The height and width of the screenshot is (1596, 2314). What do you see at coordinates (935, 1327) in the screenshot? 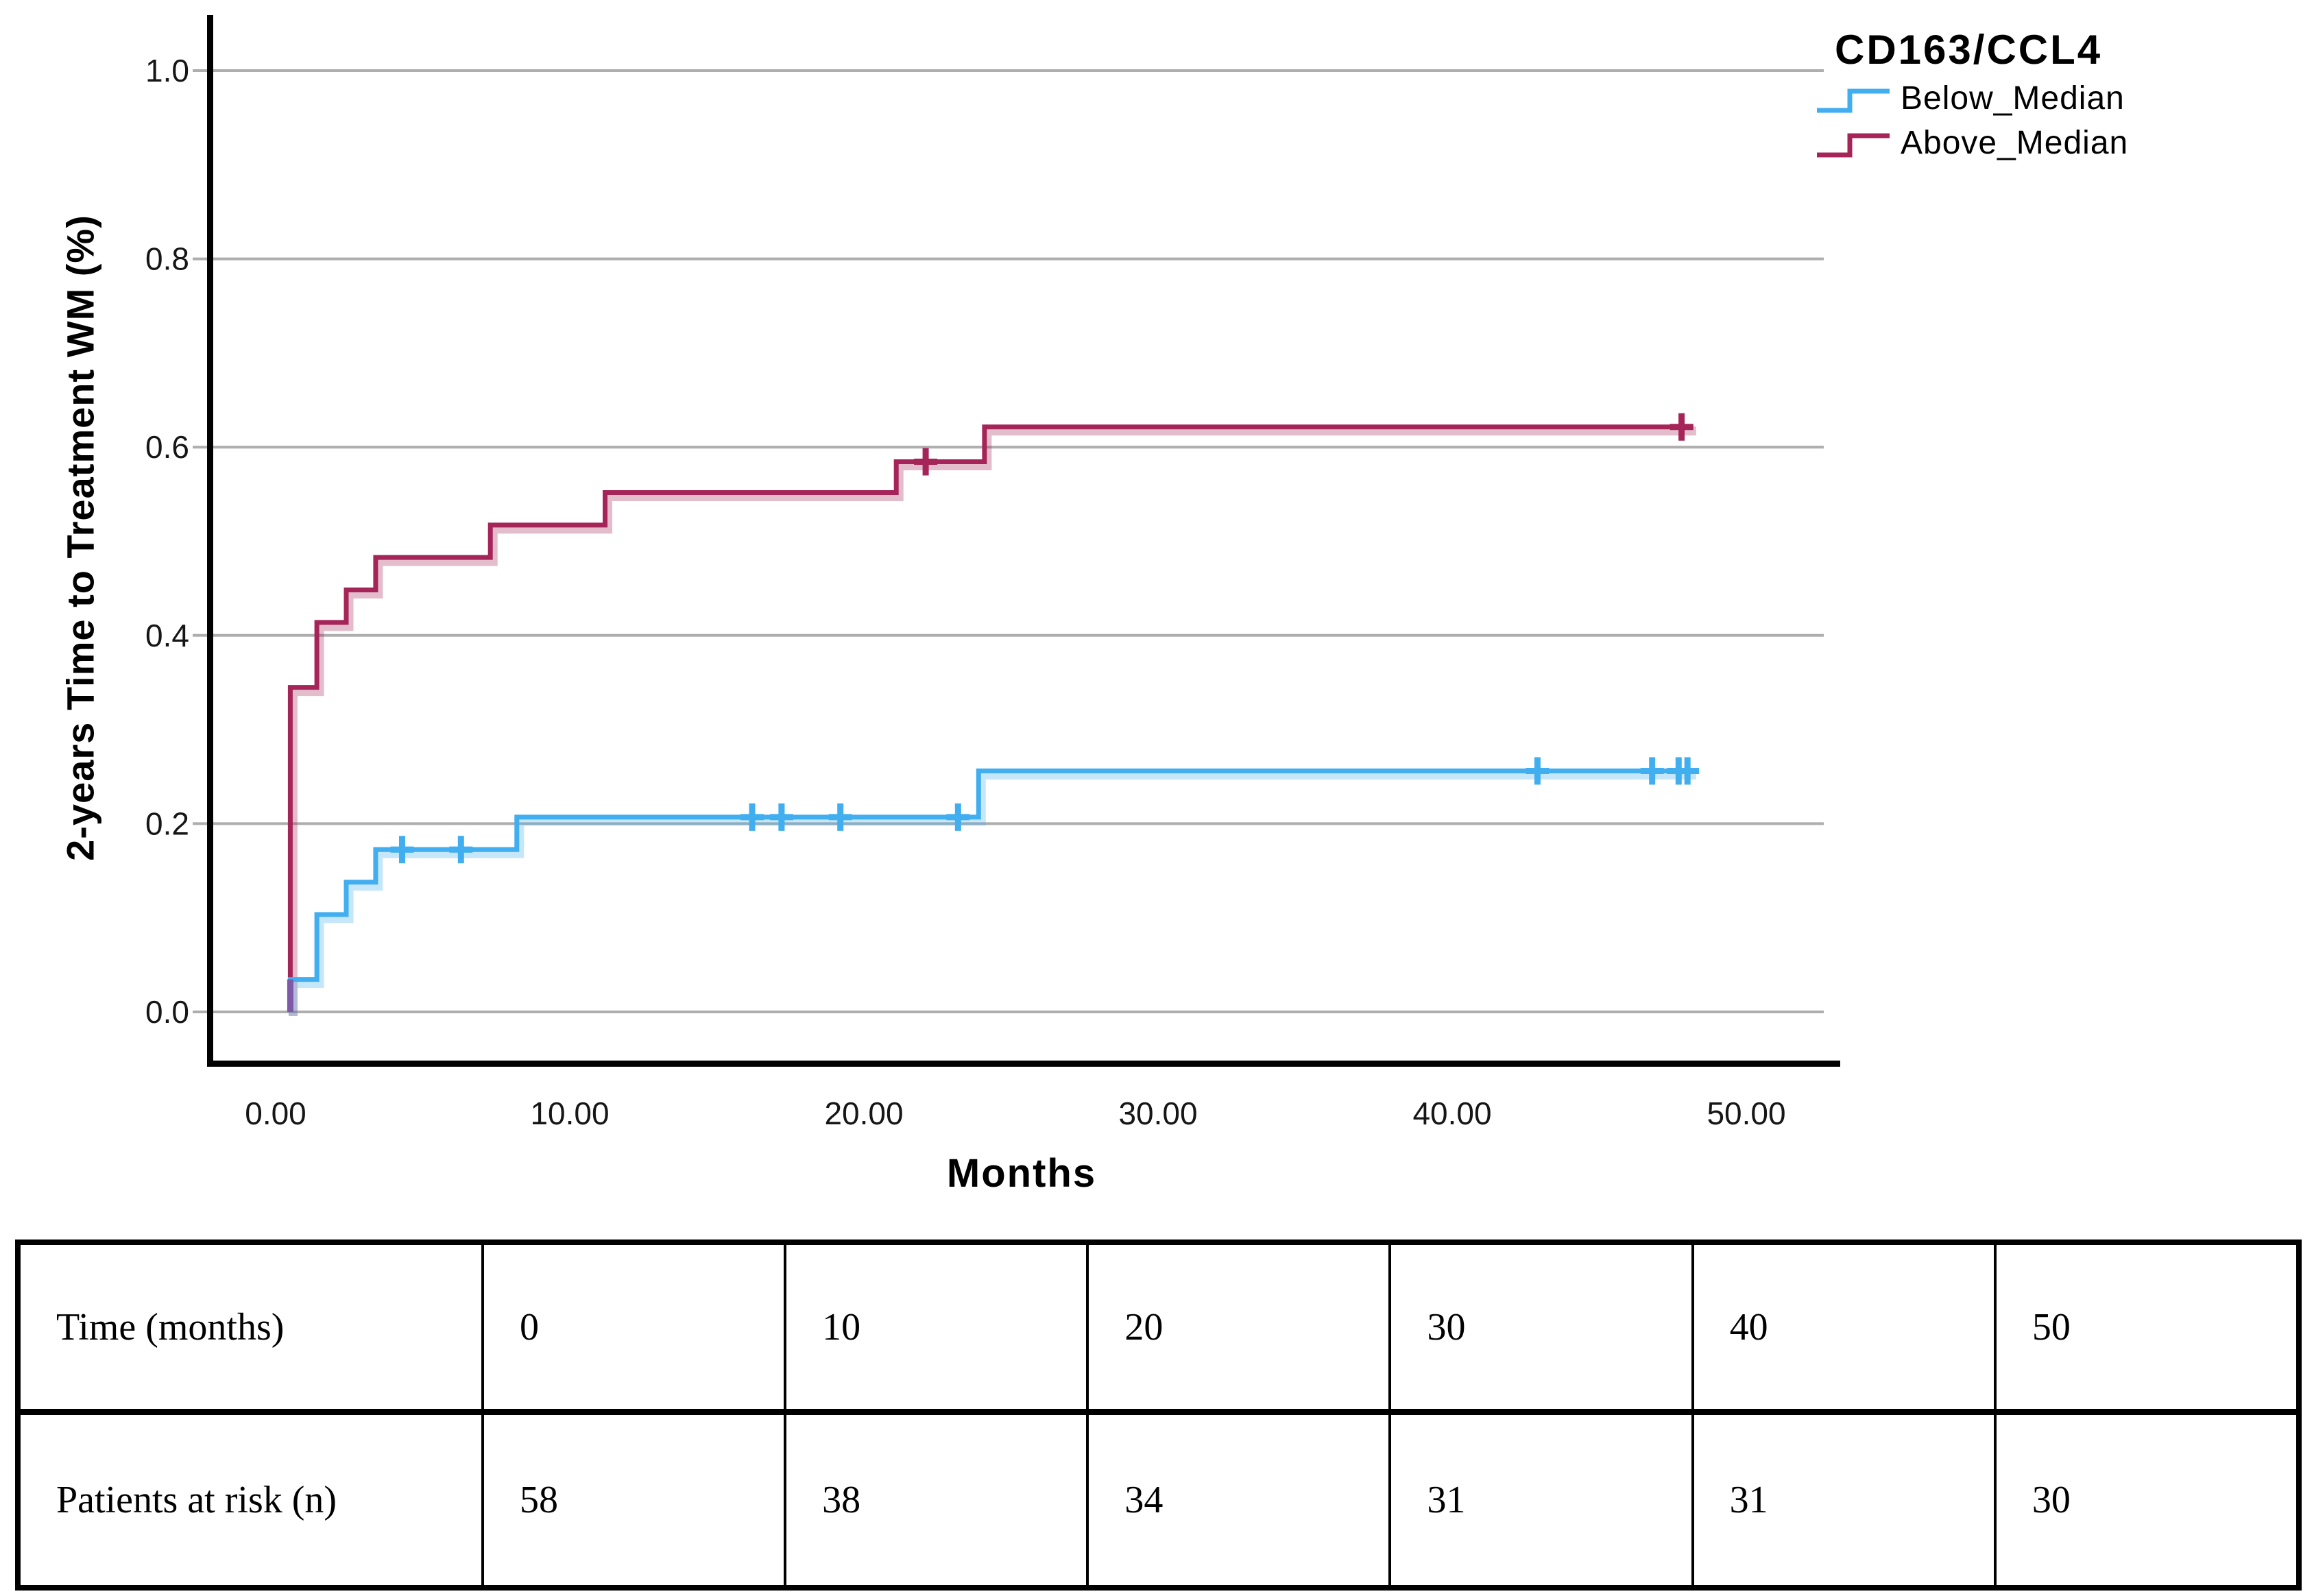
I see `risk-table-cell: 10` at bounding box center [935, 1327].